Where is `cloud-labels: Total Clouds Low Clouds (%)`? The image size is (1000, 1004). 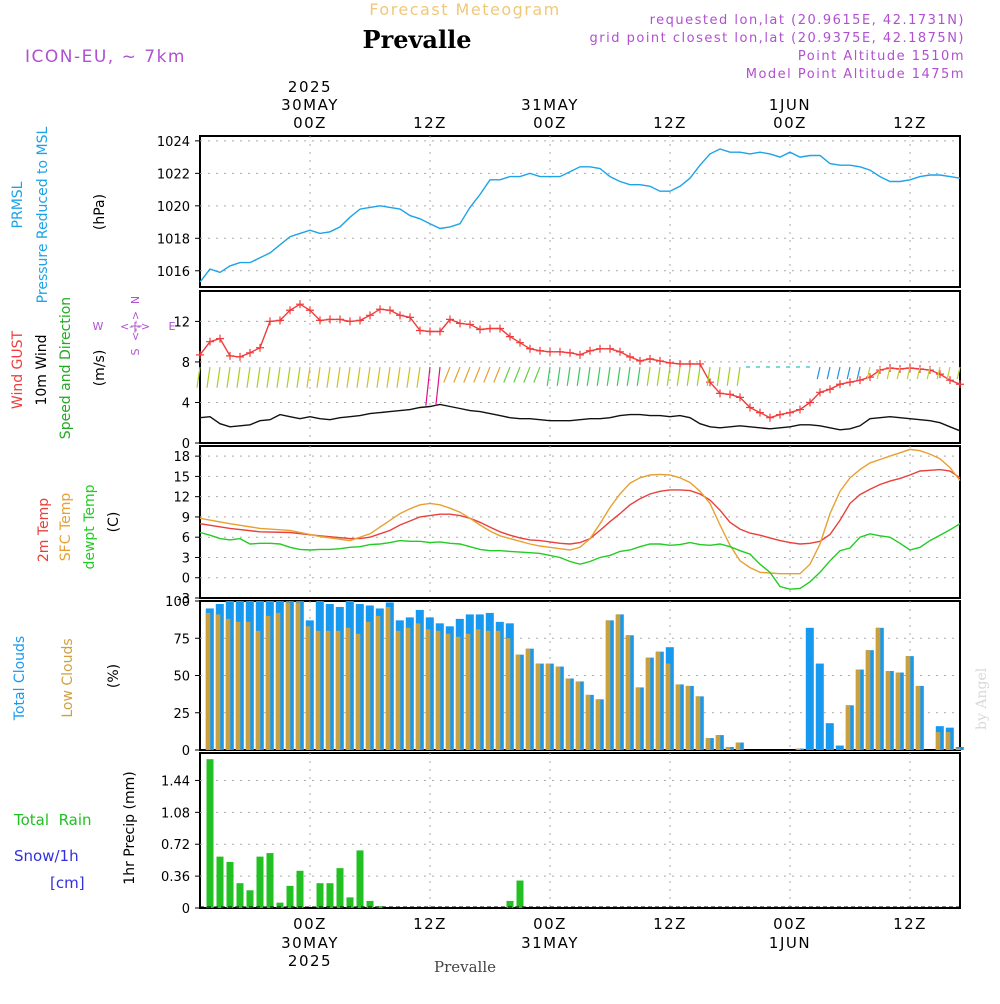 cloud-labels: Total Clouds Low Clouds (%) is located at coordinates (67, 678).